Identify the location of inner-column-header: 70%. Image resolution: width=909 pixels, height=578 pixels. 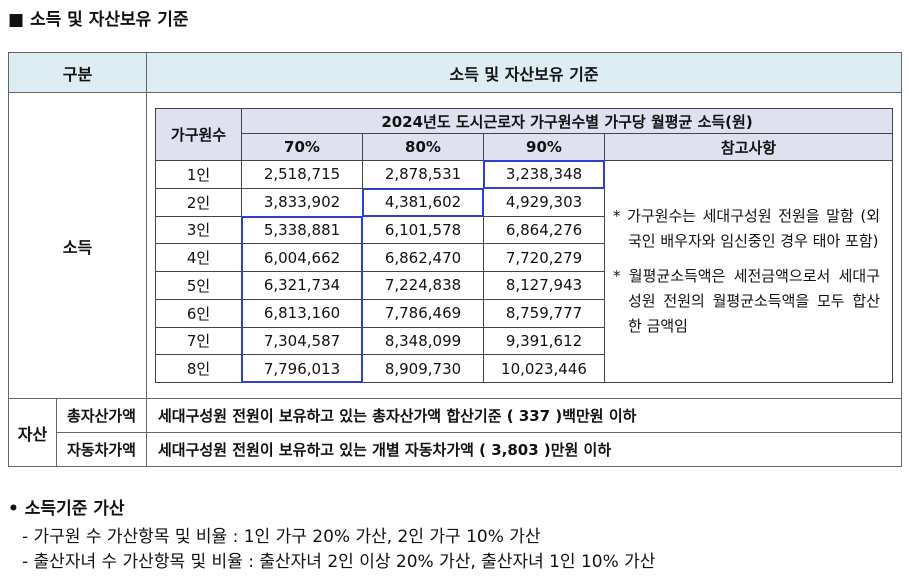
(302, 147).